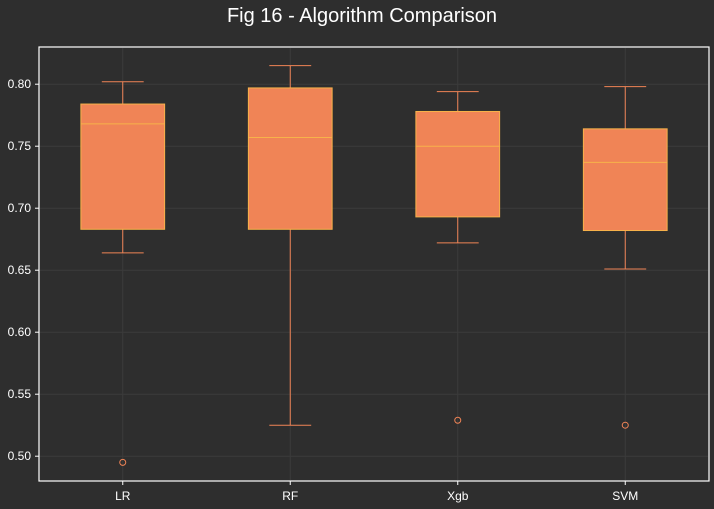  What do you see at coordinates (290, 496) in the screenshot?
I see `x-tick-label: RF` at bounding box center [290, 496].